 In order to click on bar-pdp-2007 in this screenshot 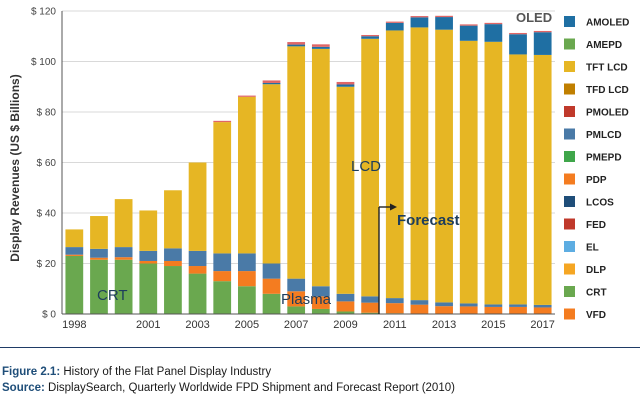, I will do `click(296, 299)`.